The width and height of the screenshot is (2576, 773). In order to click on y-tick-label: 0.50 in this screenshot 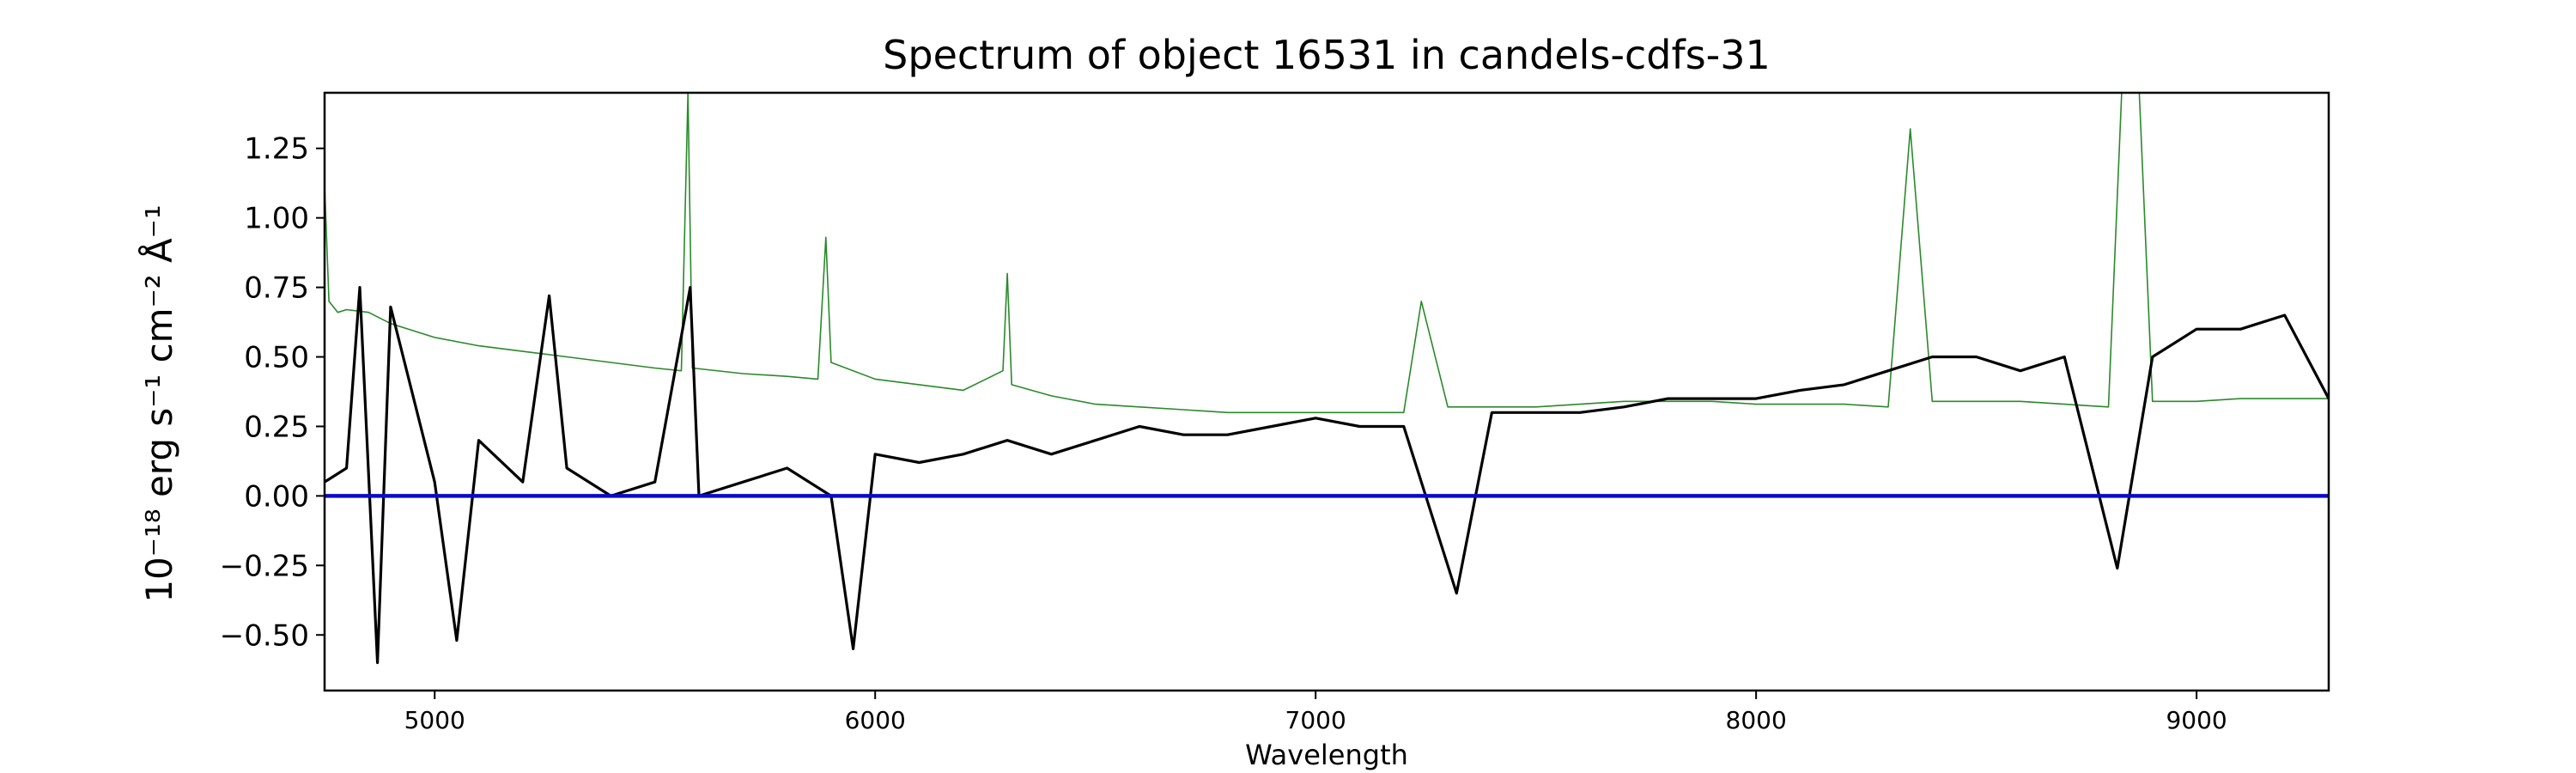, I will do `click(276, 358)`.